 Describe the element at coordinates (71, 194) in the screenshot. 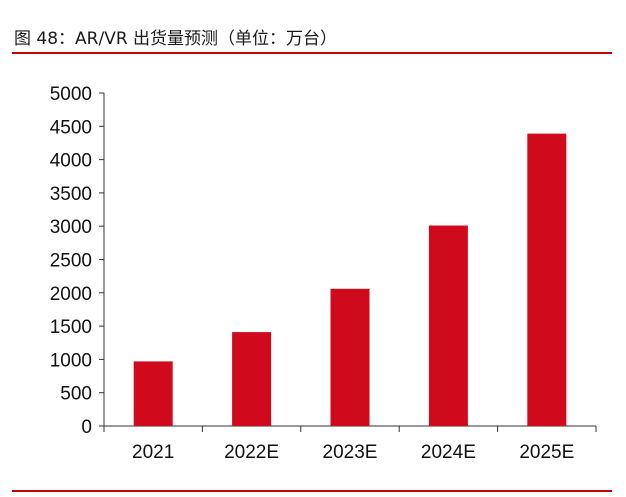

I see `y-tick-label: 3500` at that location.